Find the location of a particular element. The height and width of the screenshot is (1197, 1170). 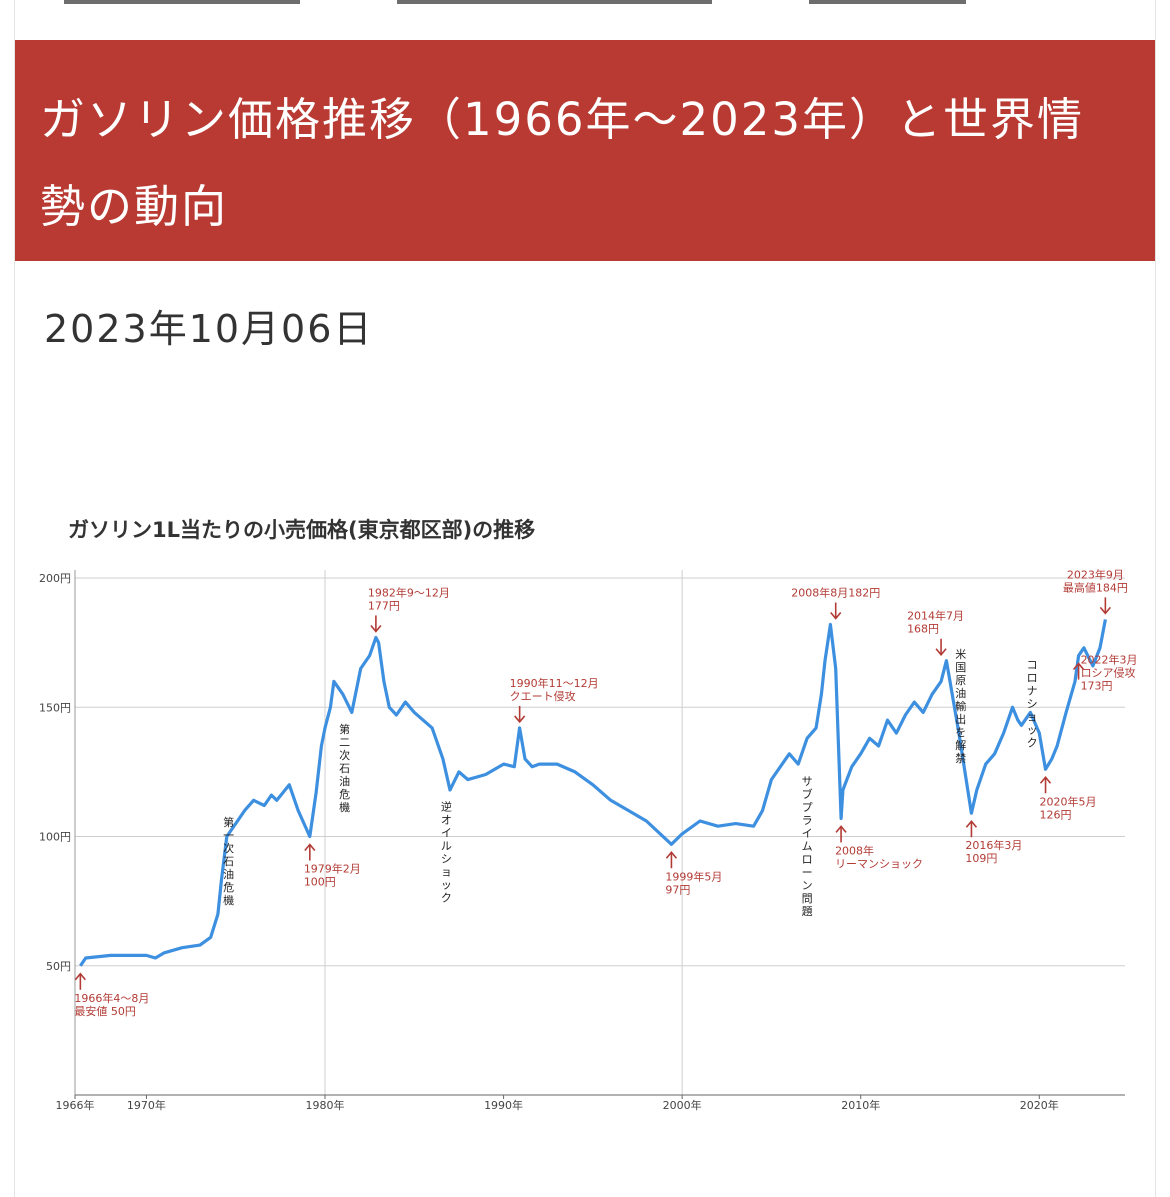

annotation-label: 177円 is located at coordinates (384, 605).